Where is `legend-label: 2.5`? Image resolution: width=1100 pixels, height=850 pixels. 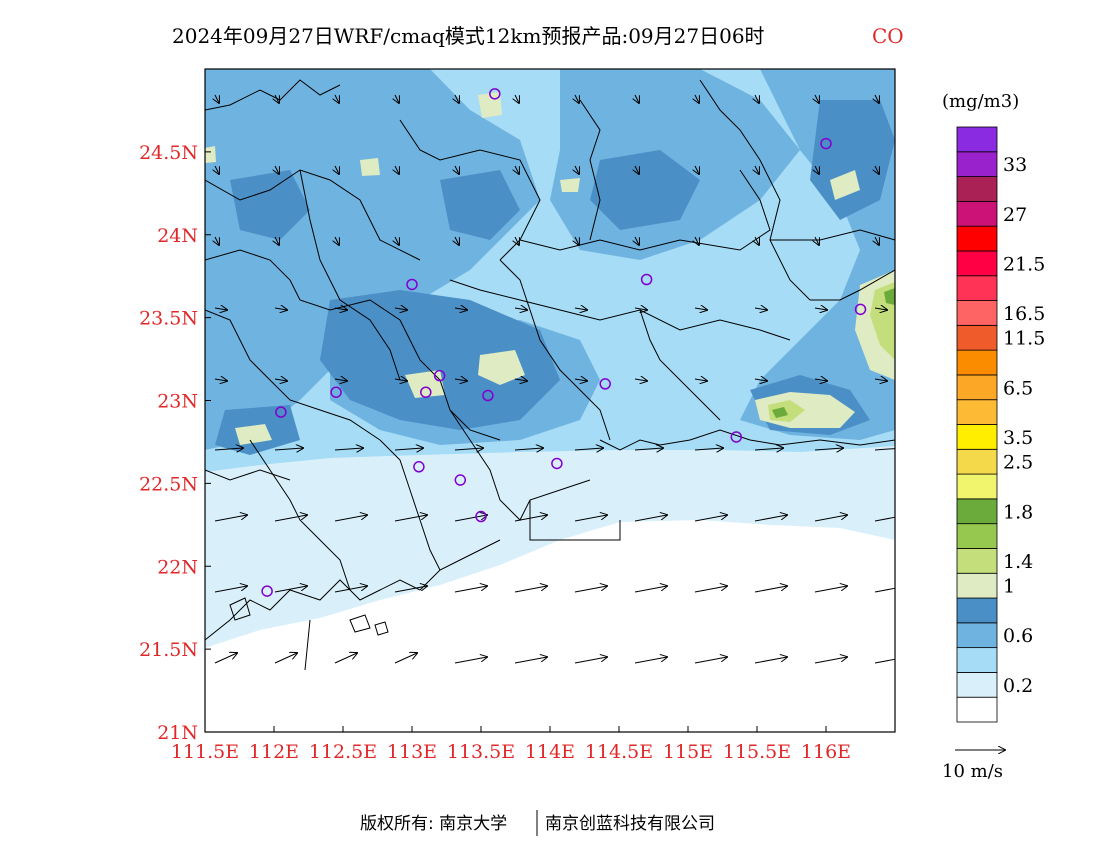 legend-label: 2.5 is located at coordinates (1018, 463).